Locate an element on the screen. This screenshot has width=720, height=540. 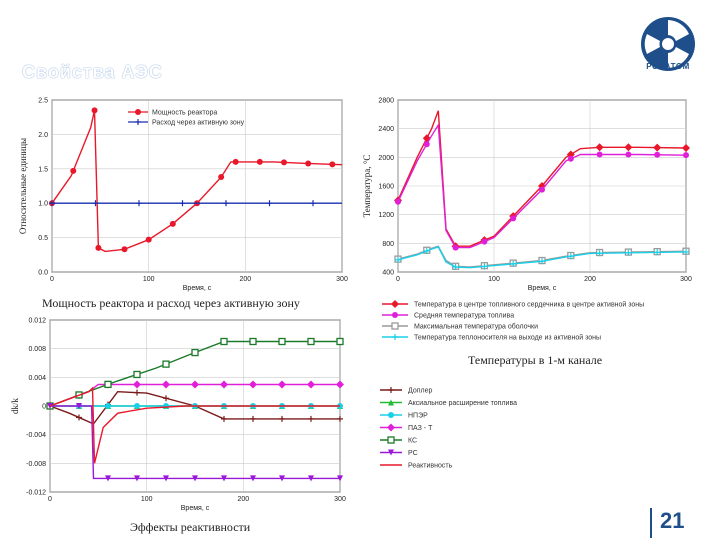
x-tick-label: 0 is located at coordinates (50, 499).